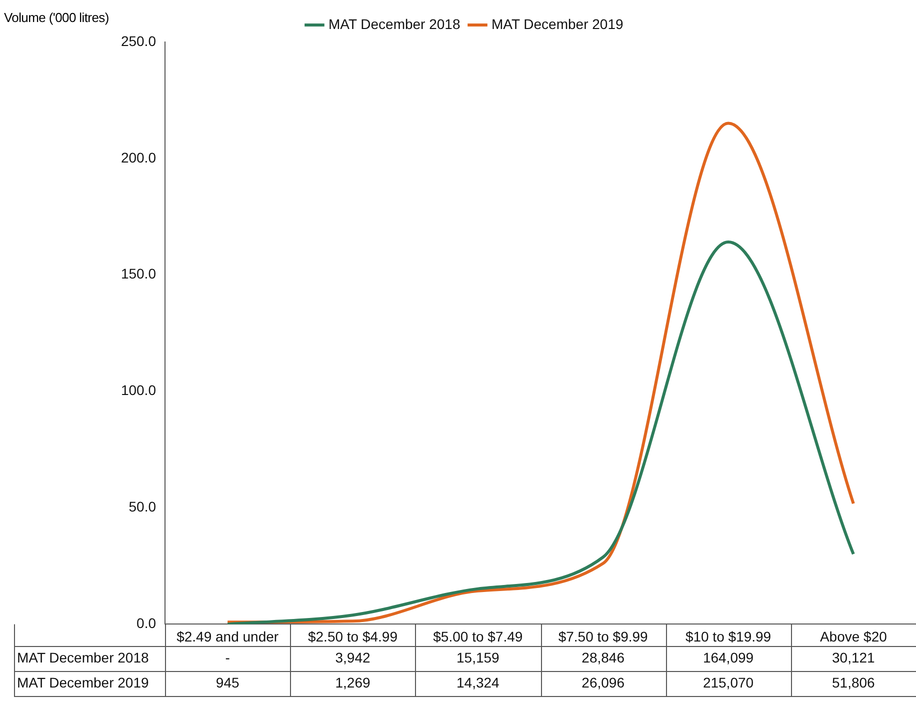 Image resolution: width=916 pixels, height=703 pixels. Describe the element at coordinates (478, 658) in the screenshot. I see `text: 15,159` at that location.